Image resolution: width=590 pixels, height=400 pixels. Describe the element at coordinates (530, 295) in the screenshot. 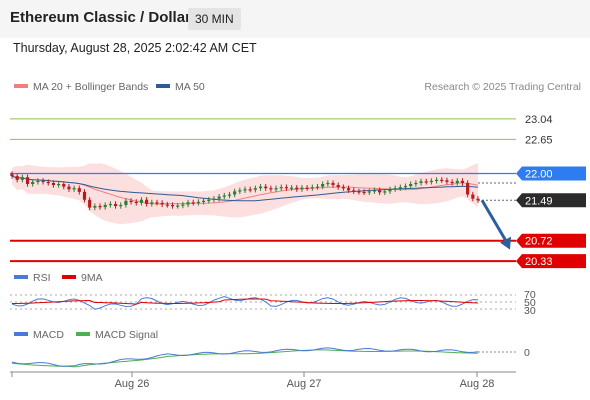

I see `rsi-tick-70: 70` at that location.